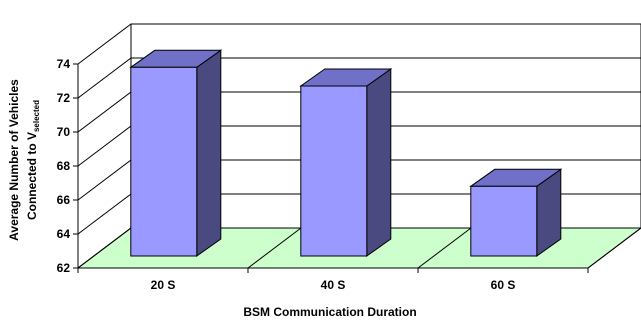 This screenshot has width=641, height=323. I want to click on y-tick-label: 68, so click(64, 166).